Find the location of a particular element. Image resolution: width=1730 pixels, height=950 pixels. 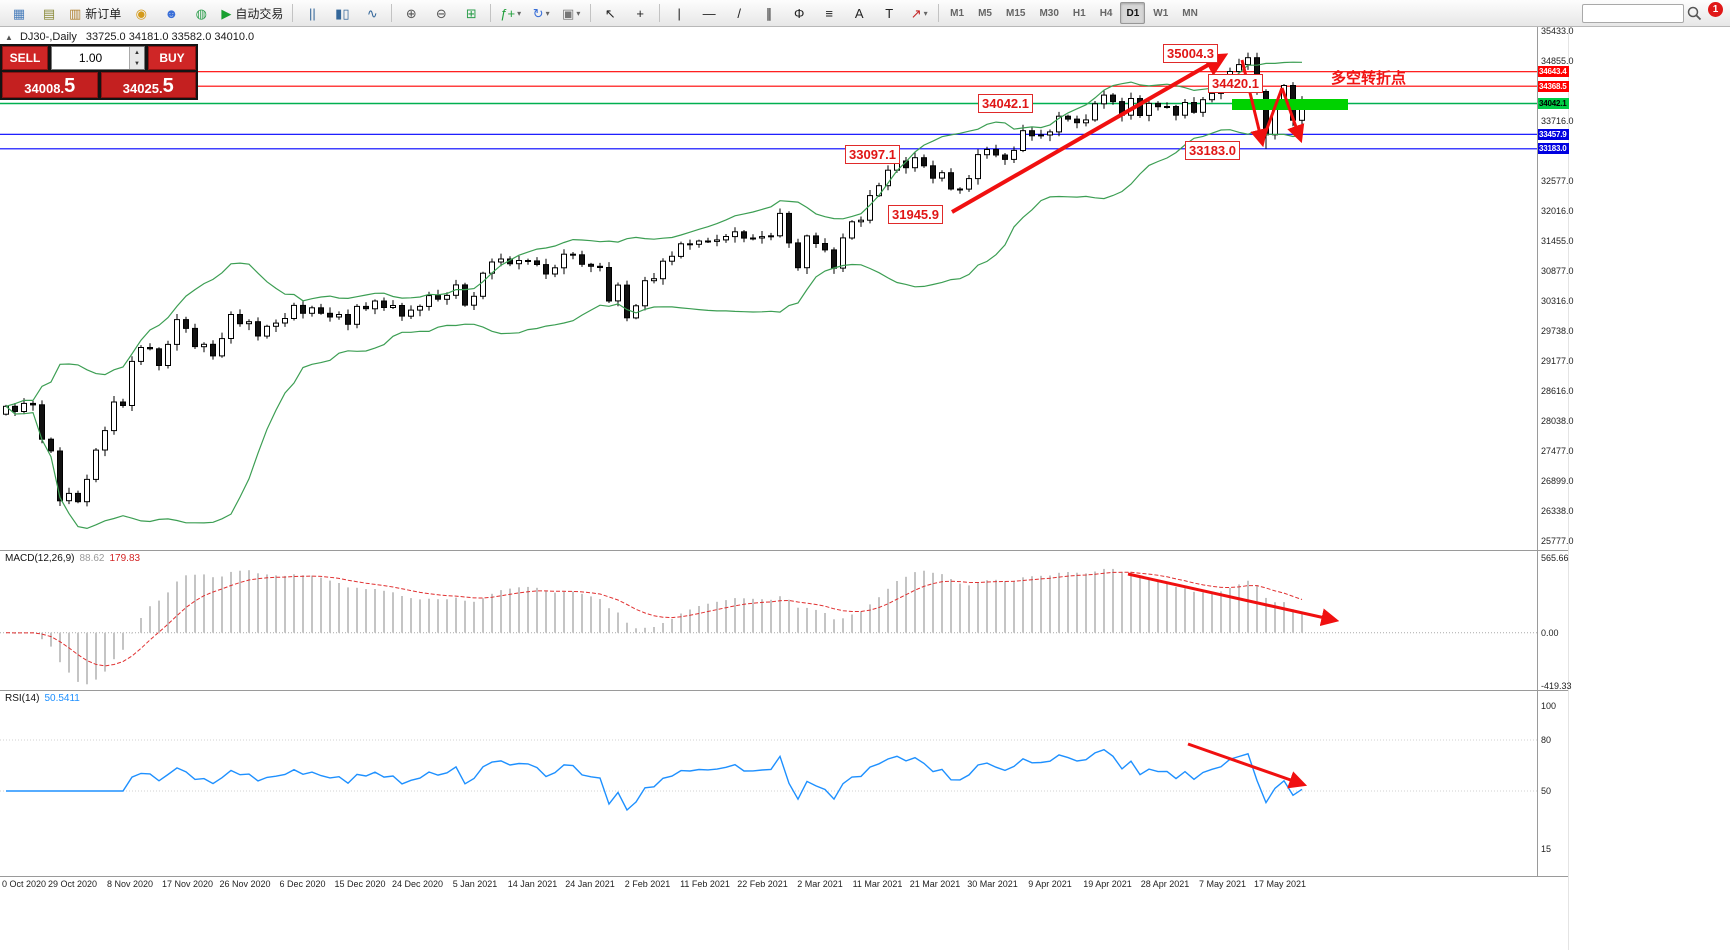

annotation-label: 33183.0 is located at coordinates (1212, 150).